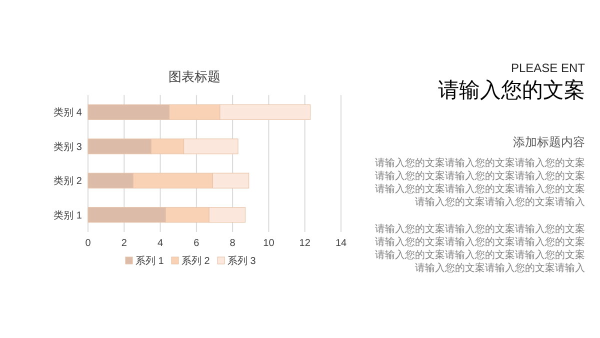 This screenshot has height=338, width=600. Describe the element at coordinates (88, 243) in the screenshot. I see `x-tick-label: 0` at that location.